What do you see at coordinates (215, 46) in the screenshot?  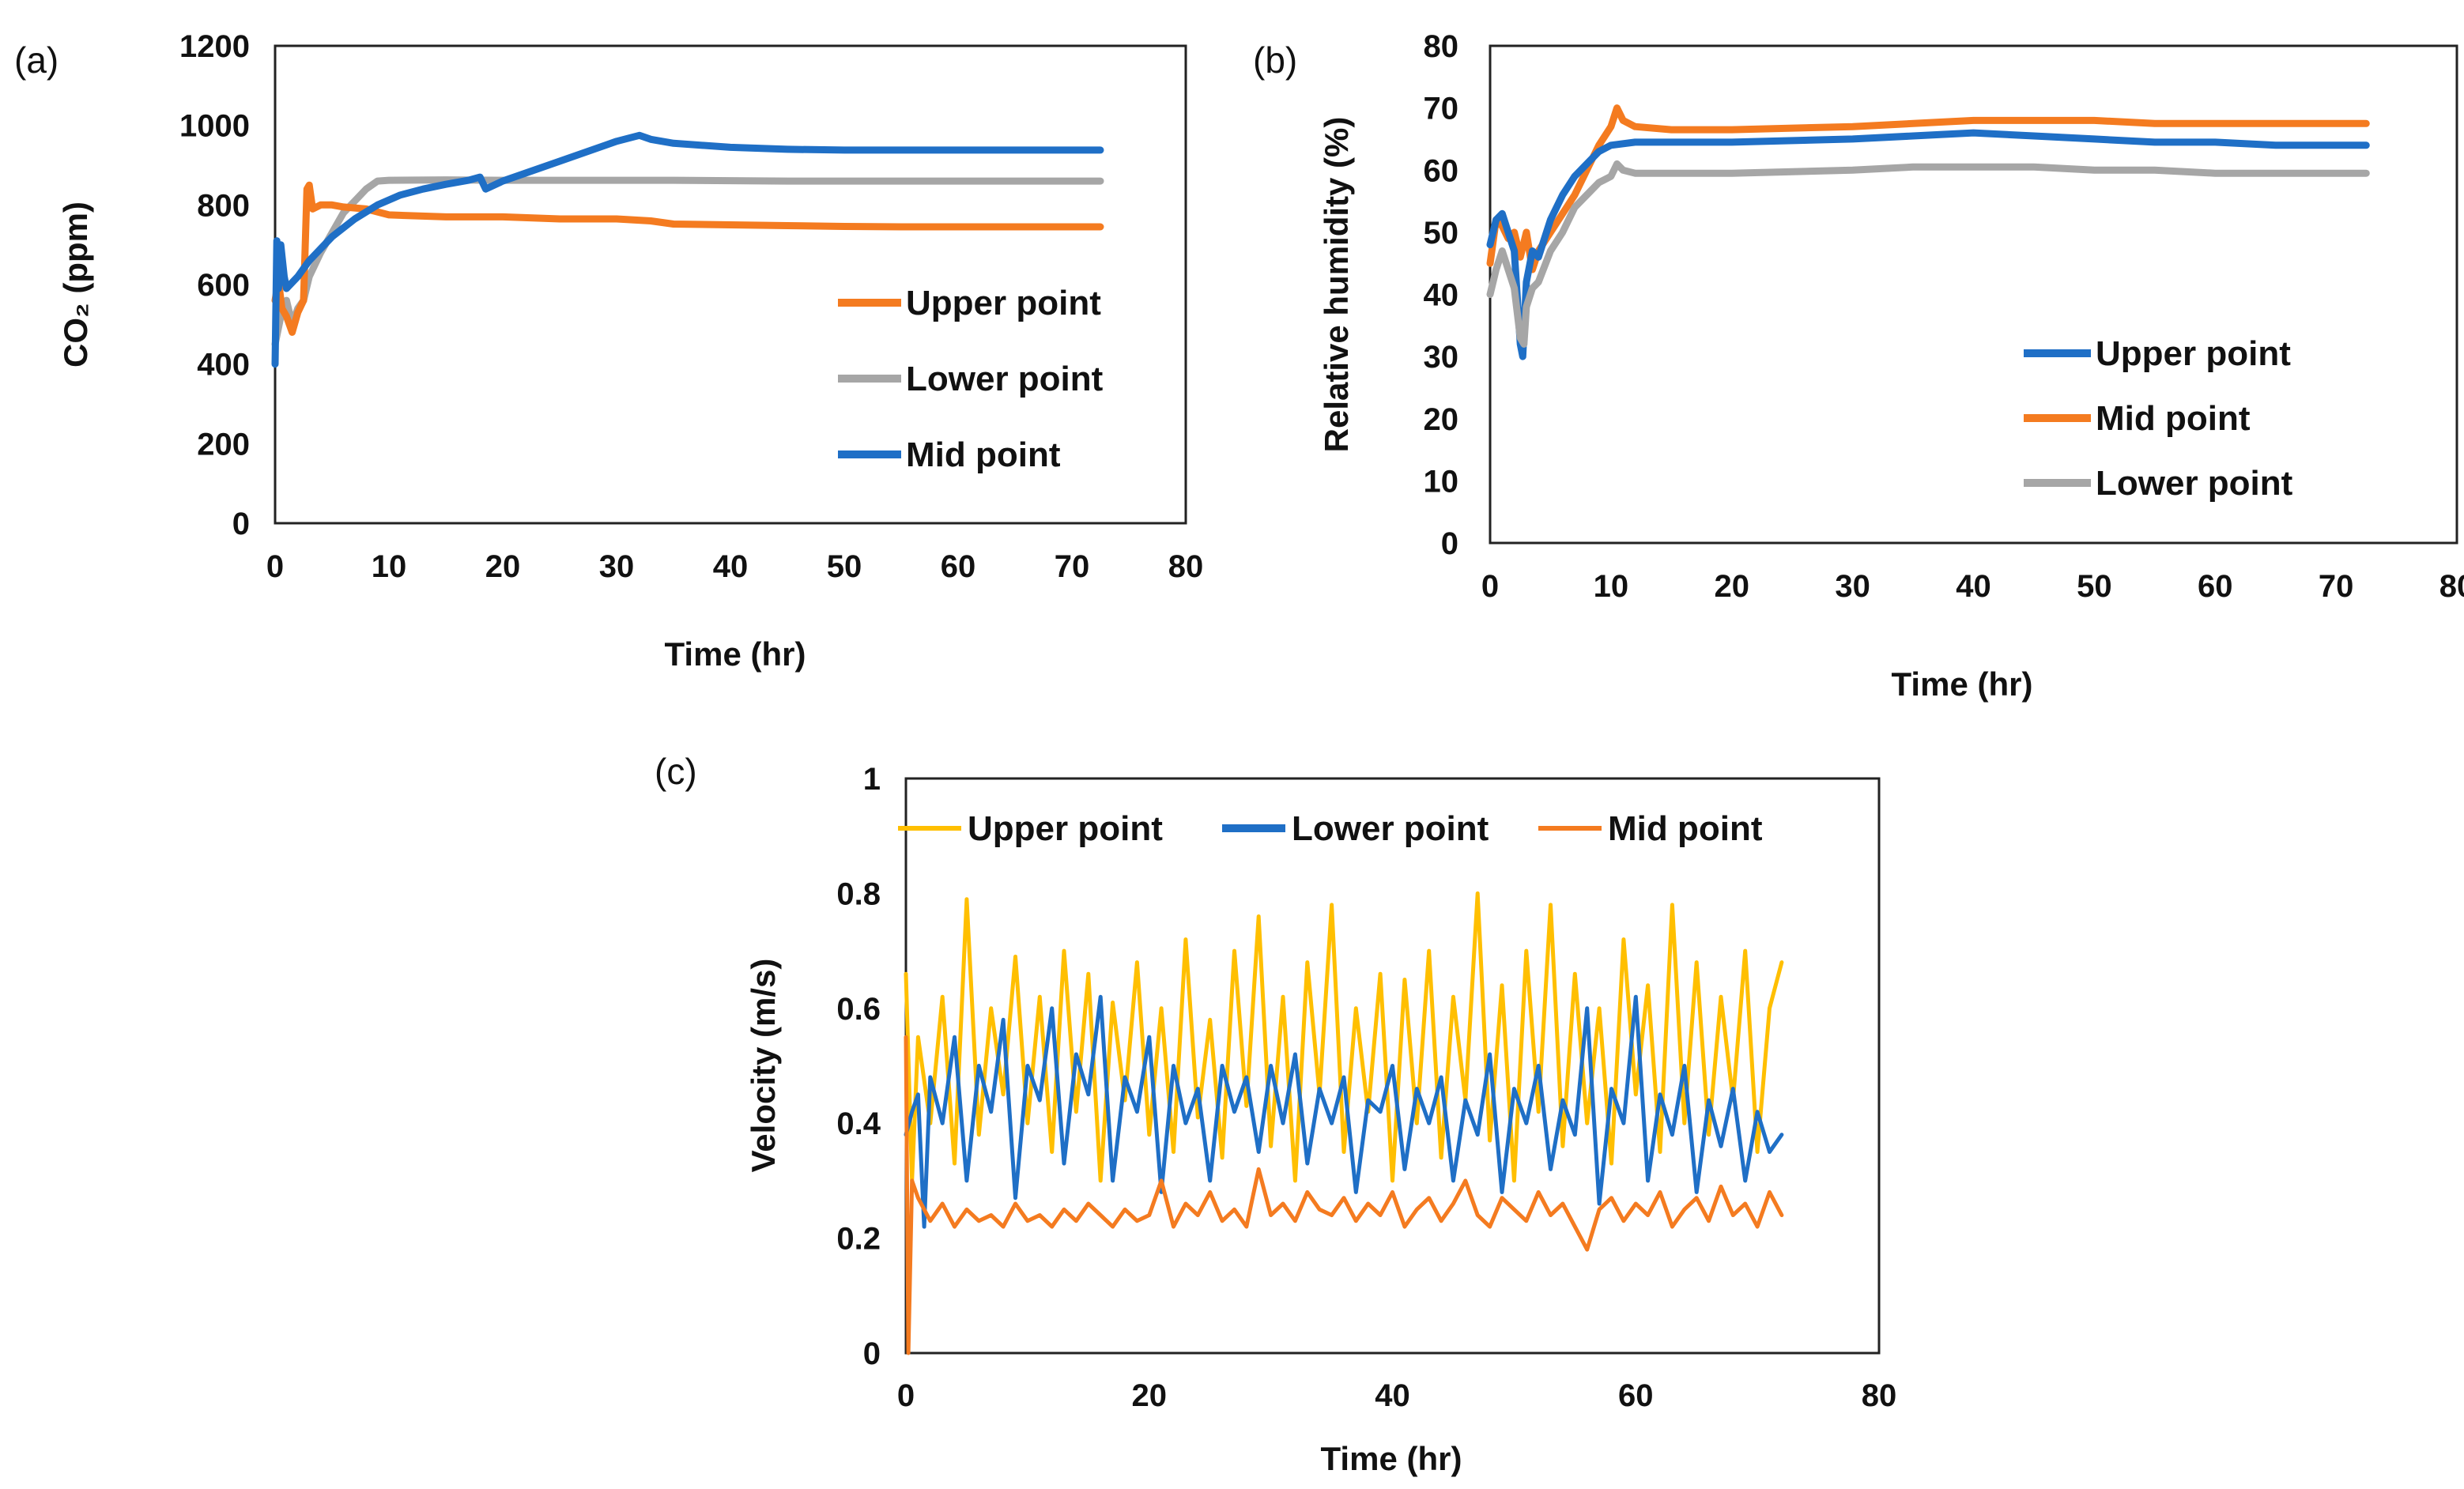 I see `y-tick-label: 1200` at bounding box center [215, 46].